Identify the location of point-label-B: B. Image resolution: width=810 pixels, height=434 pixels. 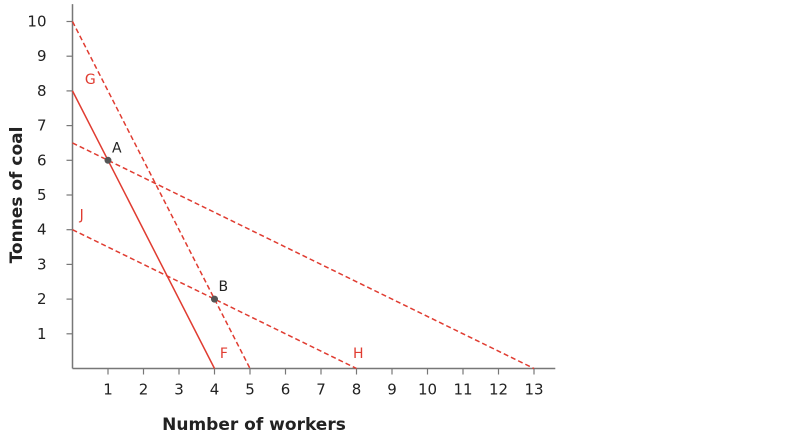
(224, 287).